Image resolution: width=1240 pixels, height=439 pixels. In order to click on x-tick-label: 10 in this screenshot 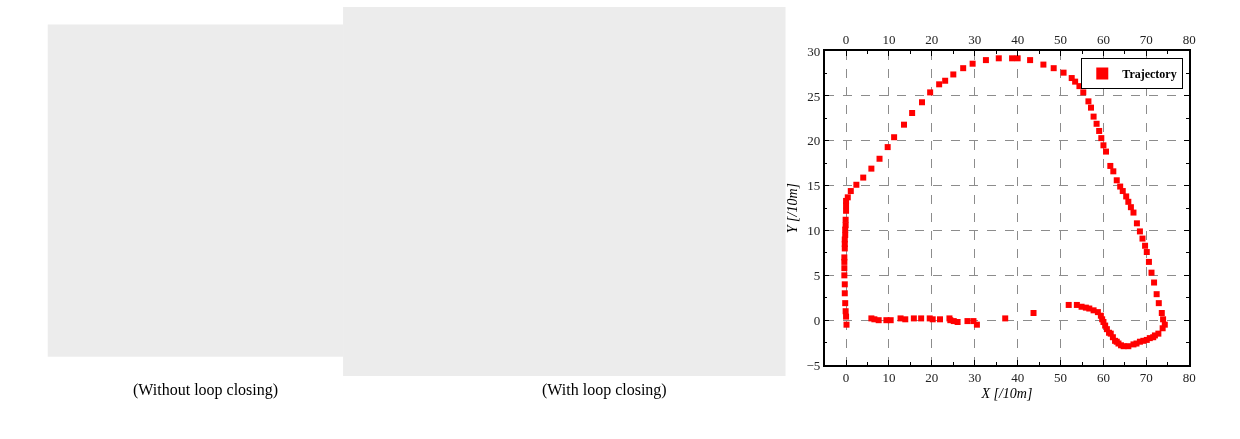, I will do `click(889, 40)`.